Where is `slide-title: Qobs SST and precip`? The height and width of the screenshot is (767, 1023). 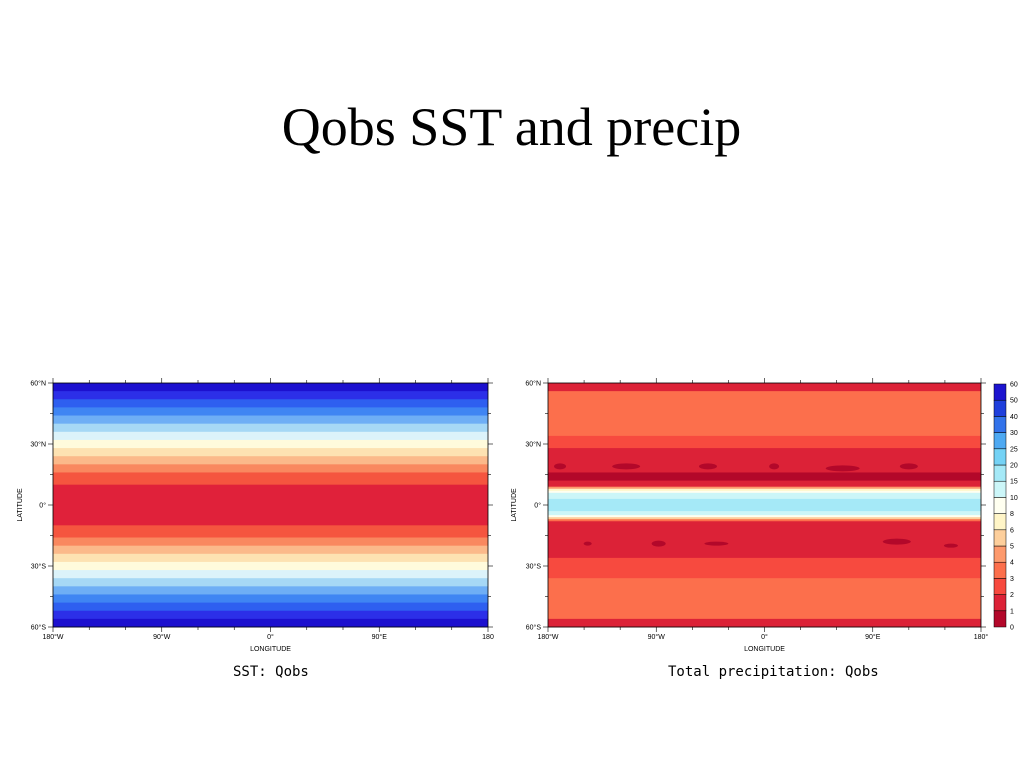
slide-title: Qobs SST and precip is located at coordinates (511, 127).